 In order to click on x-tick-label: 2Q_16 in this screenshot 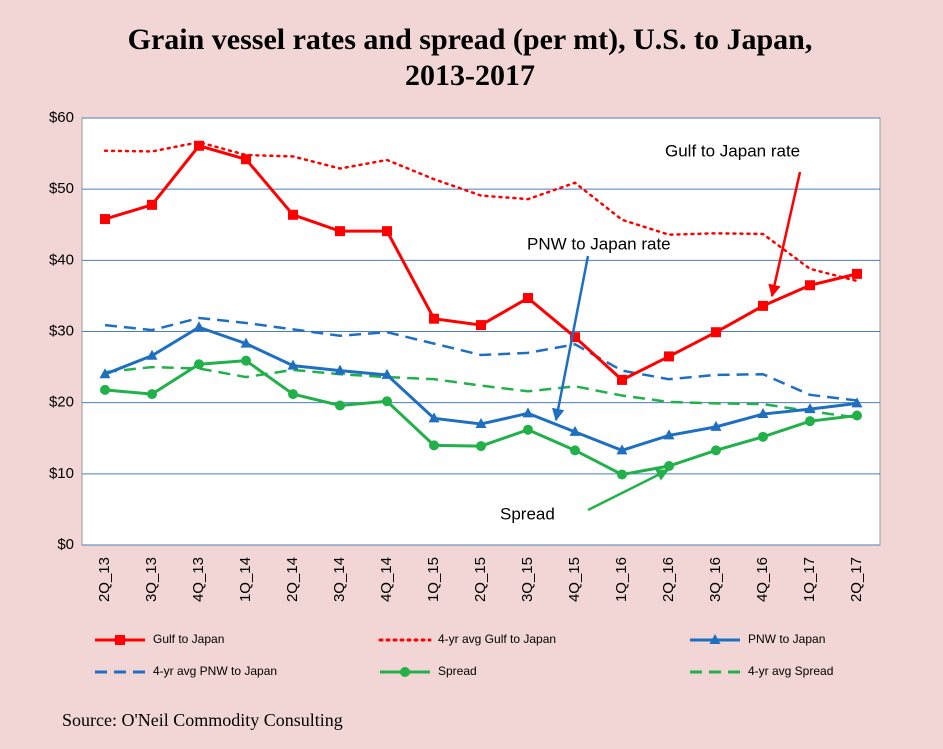, I will do `click(668, 579)`.